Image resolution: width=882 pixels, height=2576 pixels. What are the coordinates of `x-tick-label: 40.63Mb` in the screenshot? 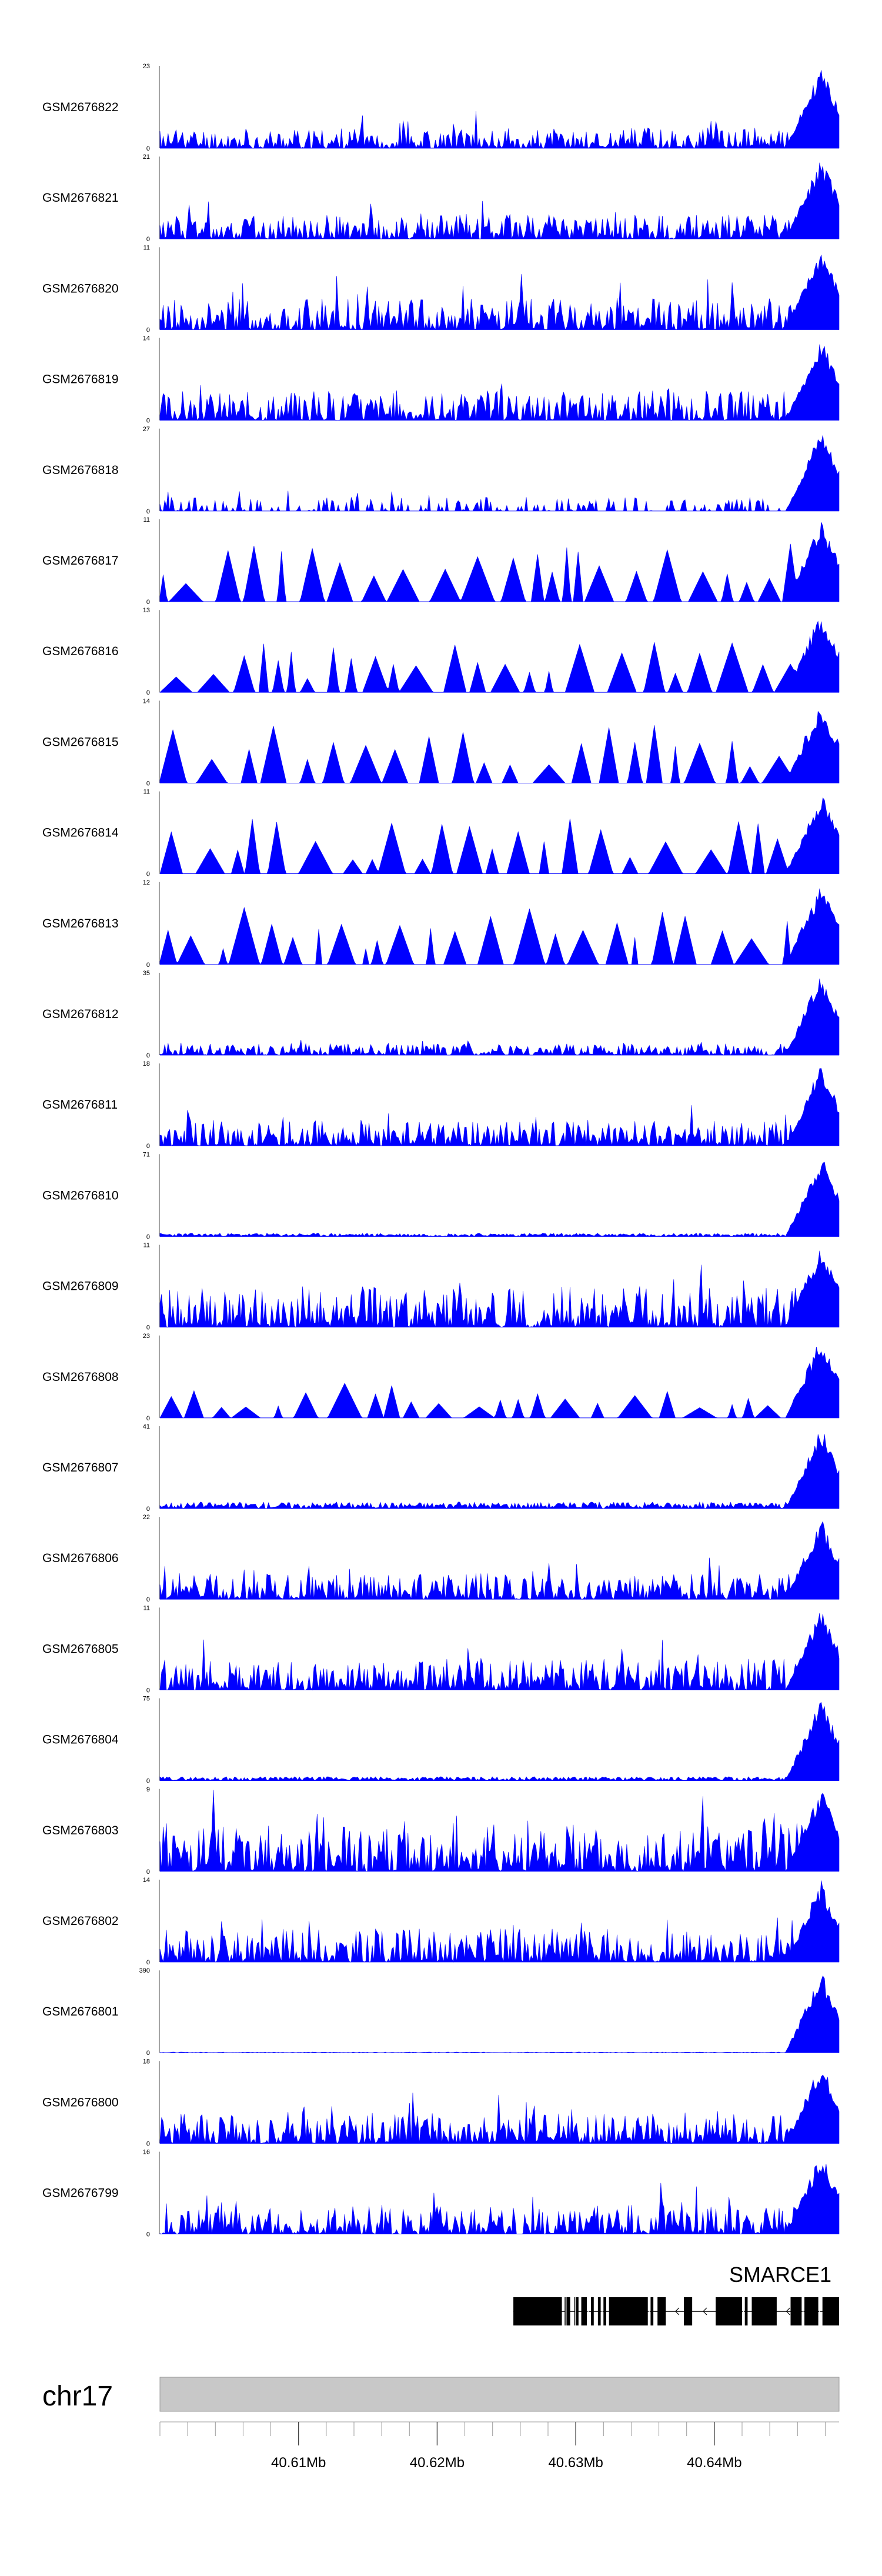 It's located at (575, 2463).